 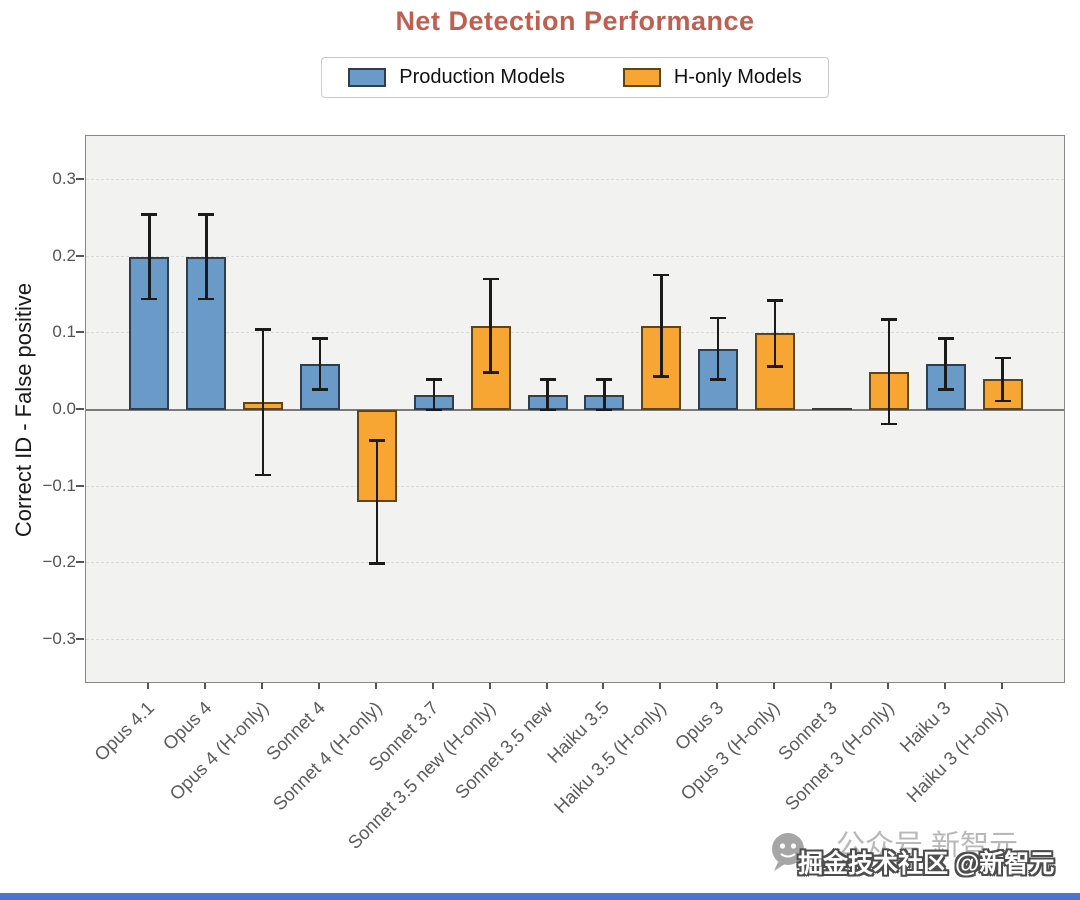 I want to click on watermark: 公众号 新智元 掘金技术社区 @新智元, so click(x=924, y=854).